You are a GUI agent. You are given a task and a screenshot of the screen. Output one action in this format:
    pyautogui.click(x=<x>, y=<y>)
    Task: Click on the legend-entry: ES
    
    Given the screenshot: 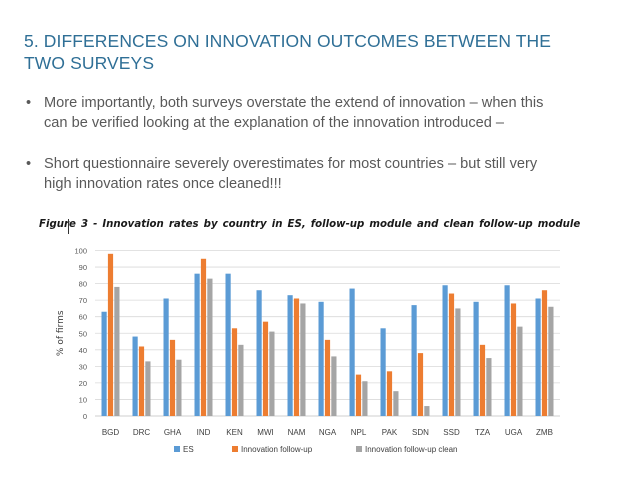 What is the action you would take?
    pyautogui.click(x=188, y=449)
    